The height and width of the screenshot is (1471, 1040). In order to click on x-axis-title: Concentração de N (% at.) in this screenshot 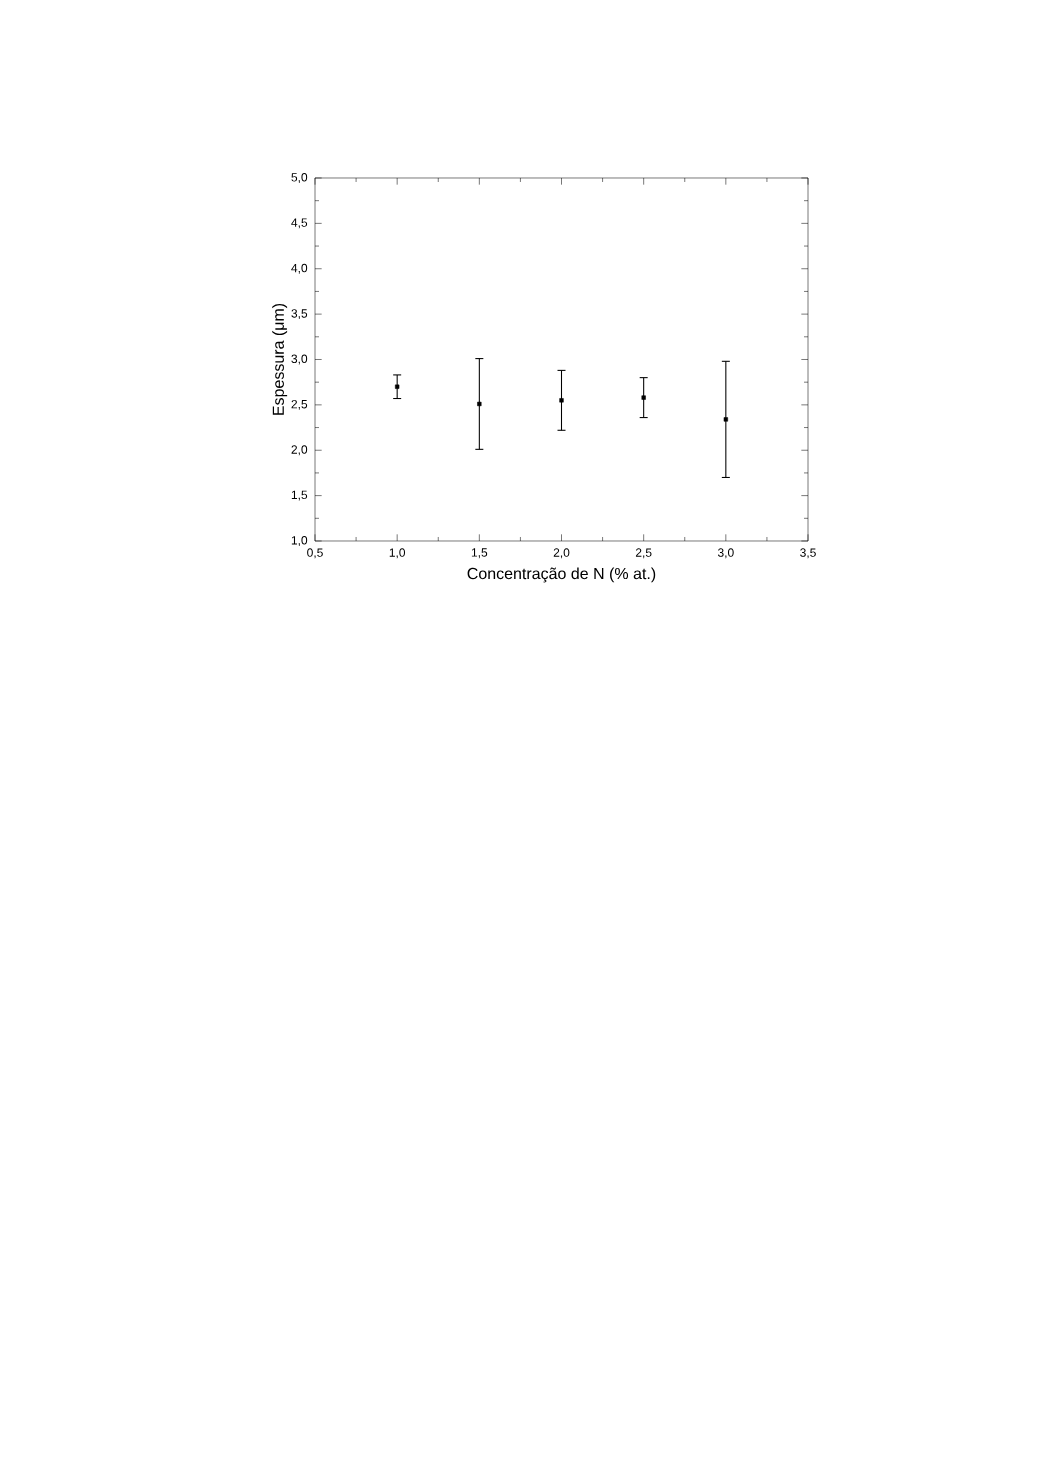, I will do `click(561, 575)`.